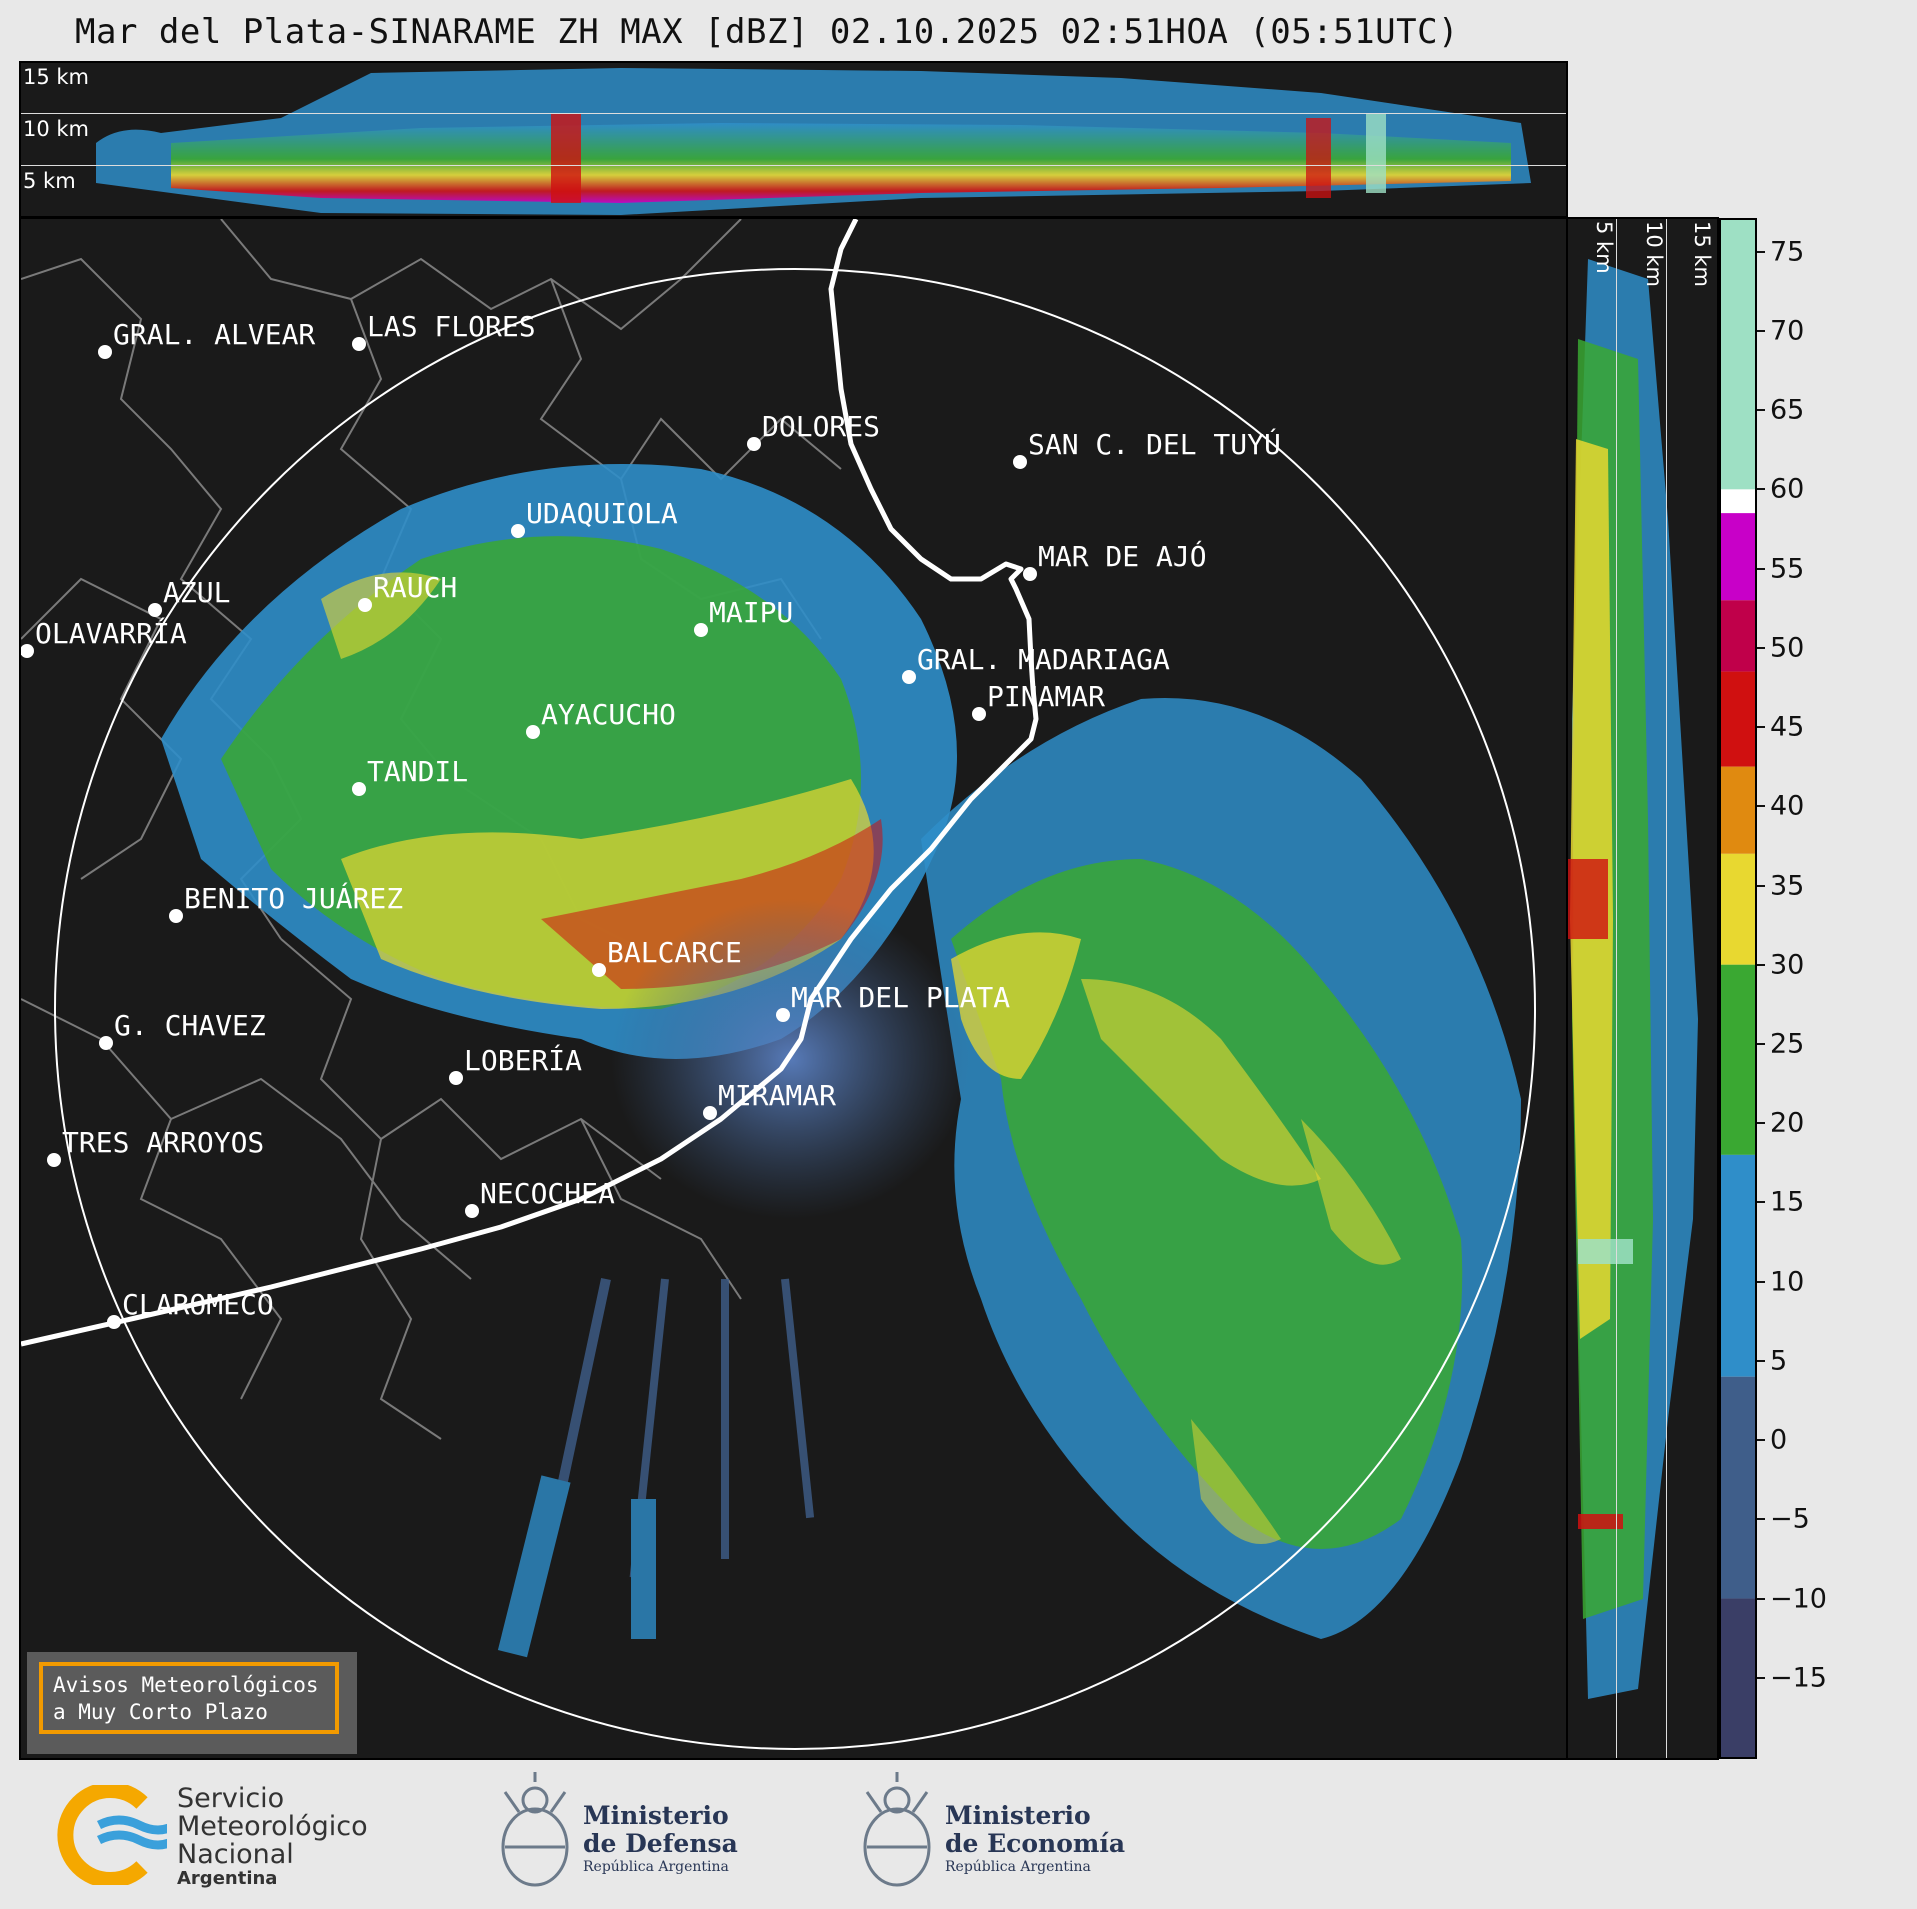  I want to click on city-label-tres-arroyos: TRES ARROYOS, so click(163, 1142).